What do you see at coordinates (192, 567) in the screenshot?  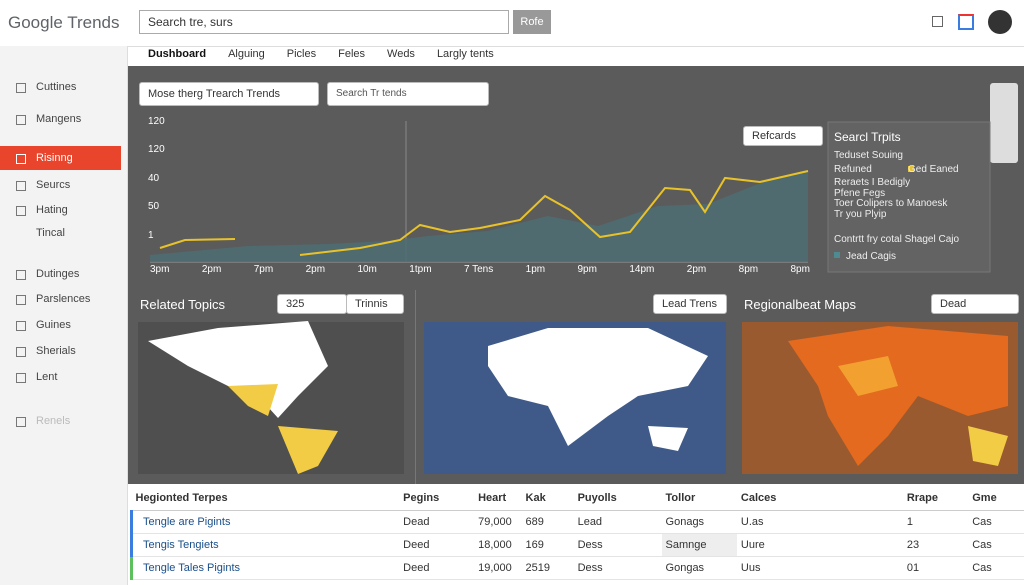 I see `table-cell: Tengle Tales Pigints` at bounding box center [192, 567].